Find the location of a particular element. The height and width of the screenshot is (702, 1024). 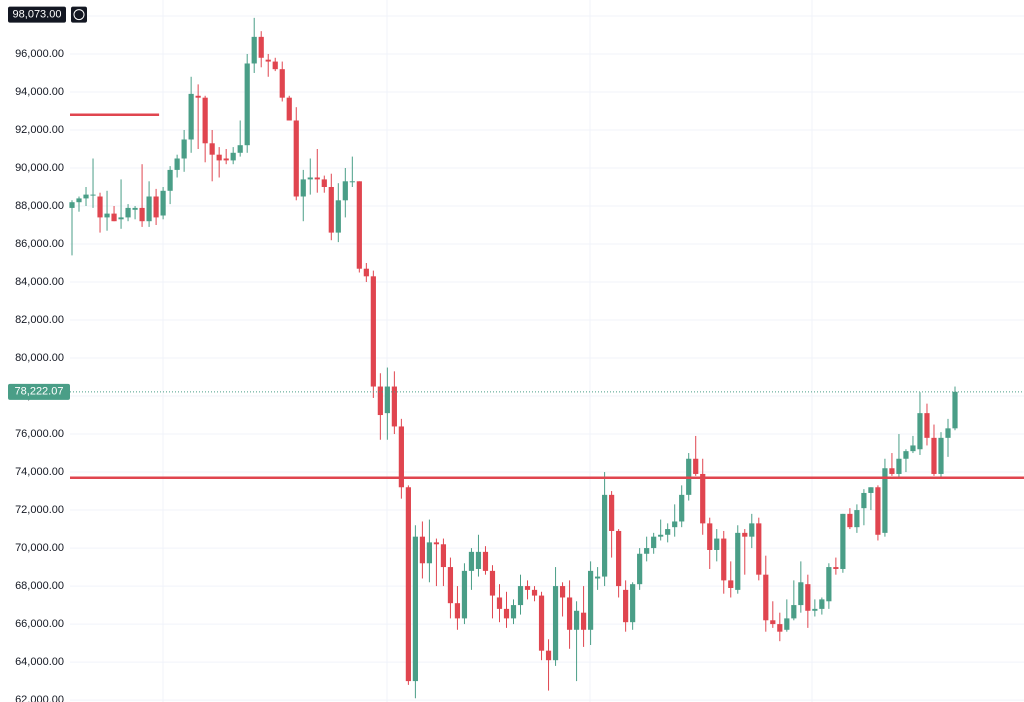

y-tick-label: 74,000.00 is located at coordinates (39, 472).